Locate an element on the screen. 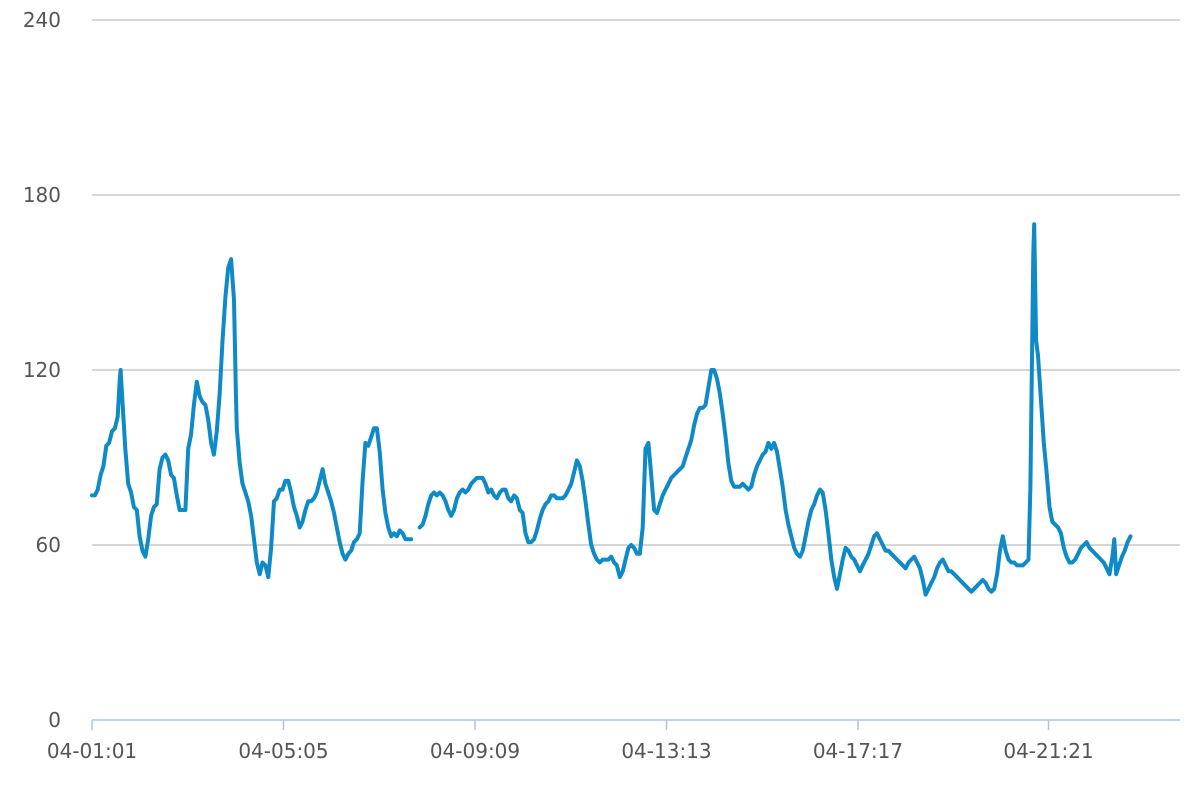 The width and height of the screenshot is (1200, 800). x-tick-label: 04-21:21 is located at coordinates (1048, 751).